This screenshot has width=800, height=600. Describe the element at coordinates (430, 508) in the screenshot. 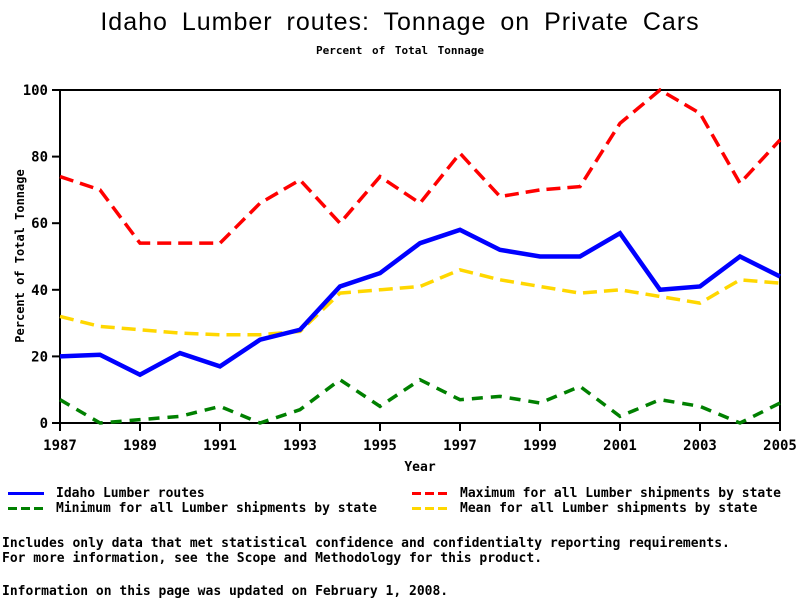

I see `legend-swatch-yellow-dashed-line` at that location.